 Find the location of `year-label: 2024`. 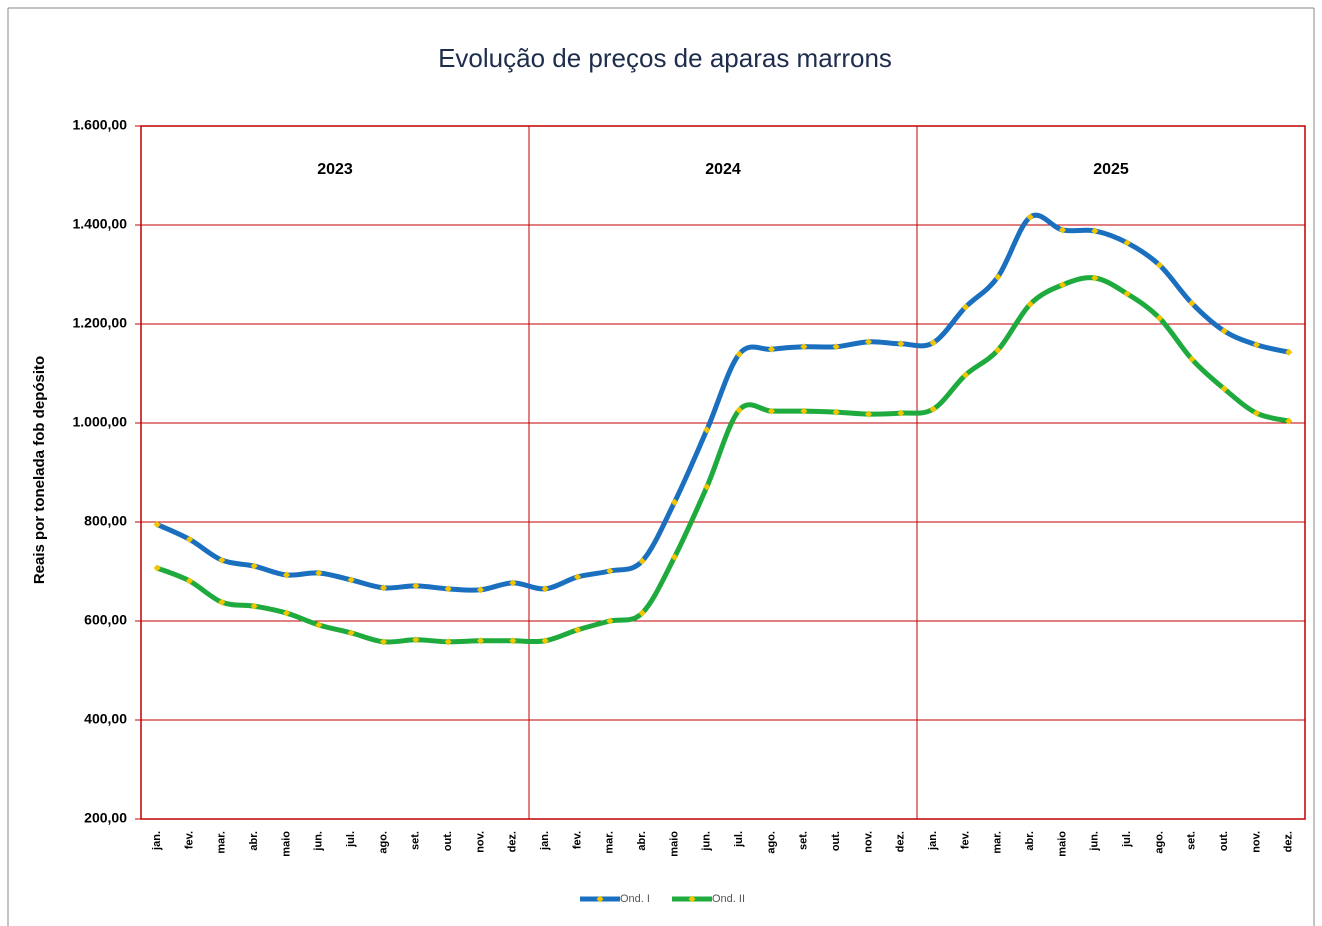

year-label: 2024 is located at coordinates (723, 169).